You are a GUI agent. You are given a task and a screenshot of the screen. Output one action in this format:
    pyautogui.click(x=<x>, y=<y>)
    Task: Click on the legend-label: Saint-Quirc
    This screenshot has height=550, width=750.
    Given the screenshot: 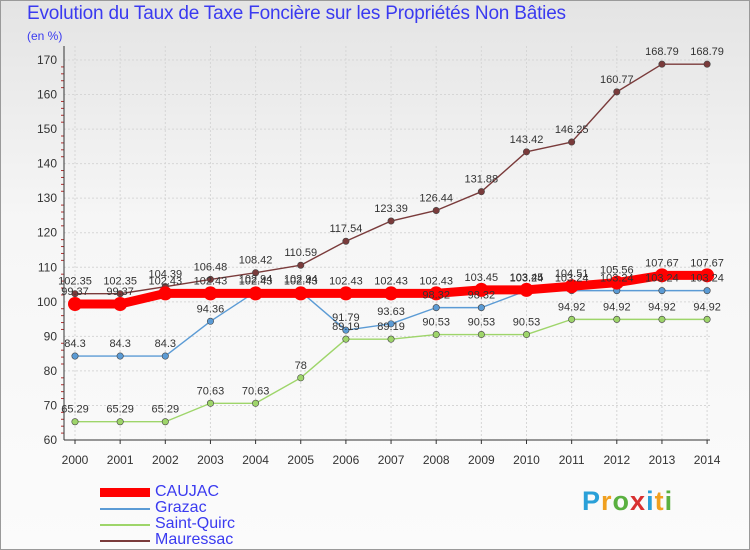 What is the action you would take?
    pyautogui.click(x=195, y=523)
    